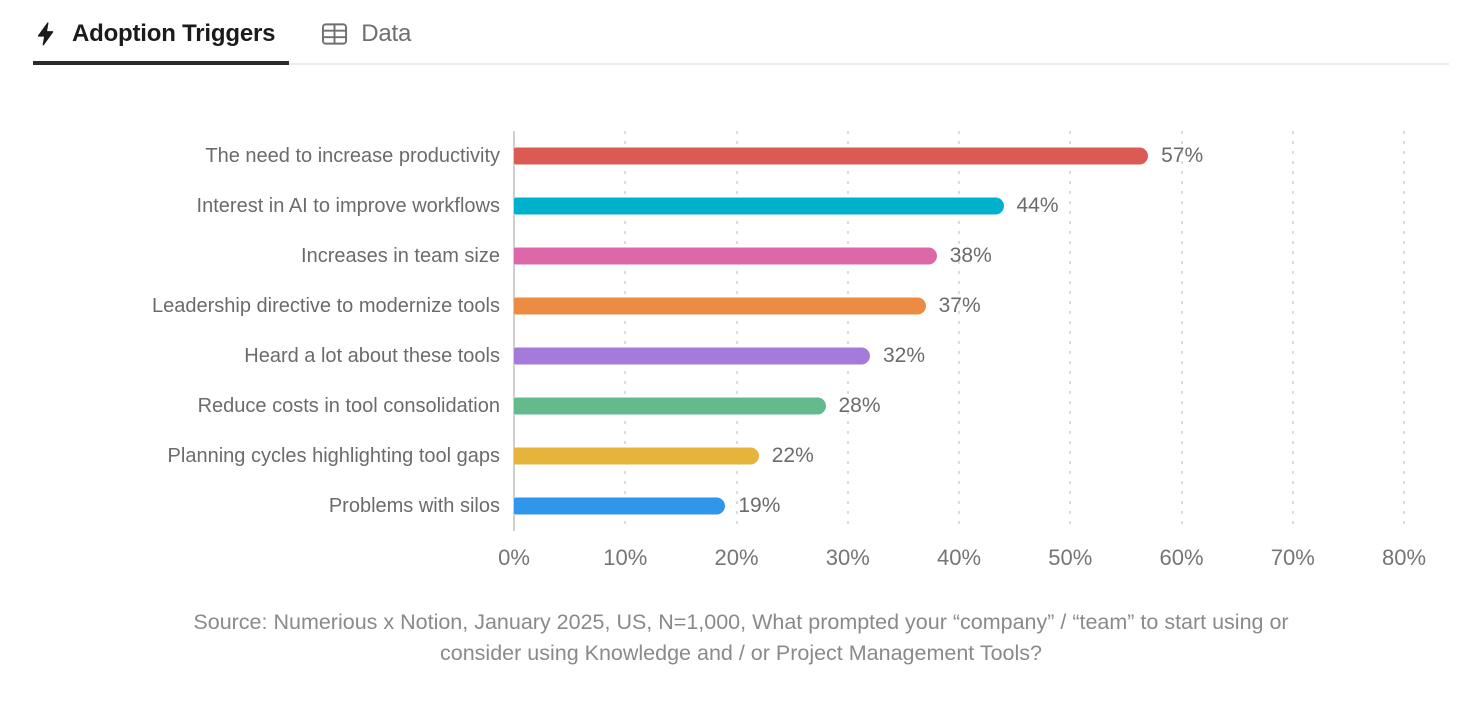 The height and width of the screenshot is (722, 1482). What do you see at coordinates (348, 205) in the screenshot?
I see `category-label: Interest in AI to improve workflows` at bounding box center [348, 205].